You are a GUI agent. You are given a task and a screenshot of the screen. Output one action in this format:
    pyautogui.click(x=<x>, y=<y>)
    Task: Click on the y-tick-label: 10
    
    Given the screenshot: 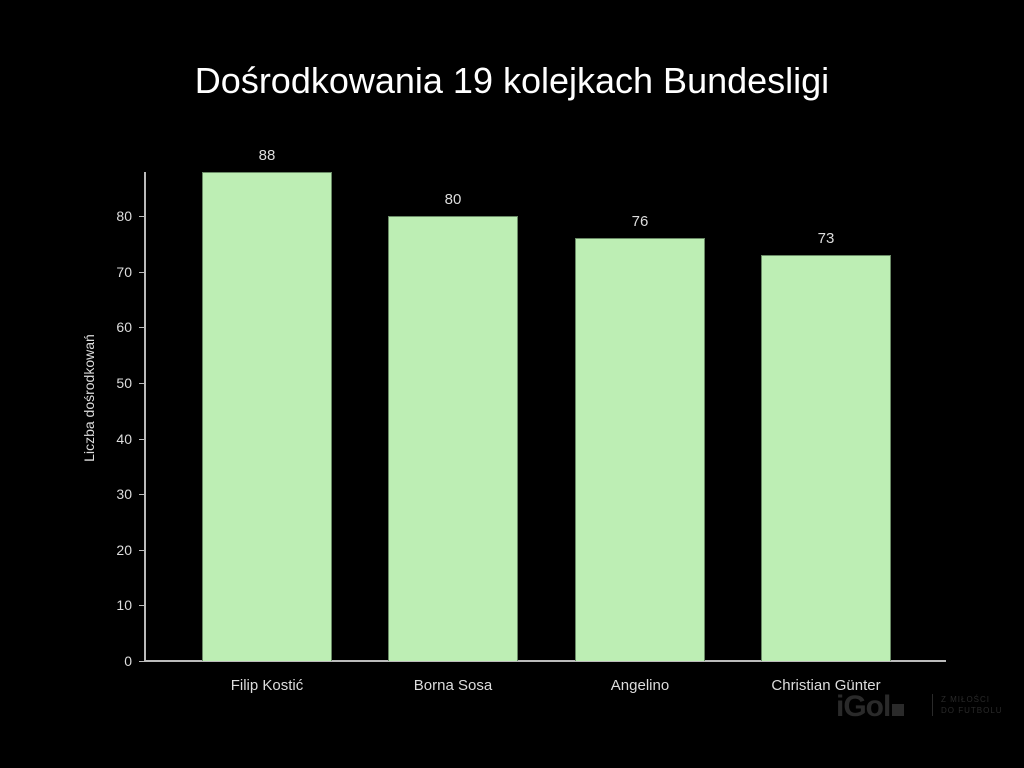 What is the action you would take?
    pyautogui.click(x=124, y=605)
    